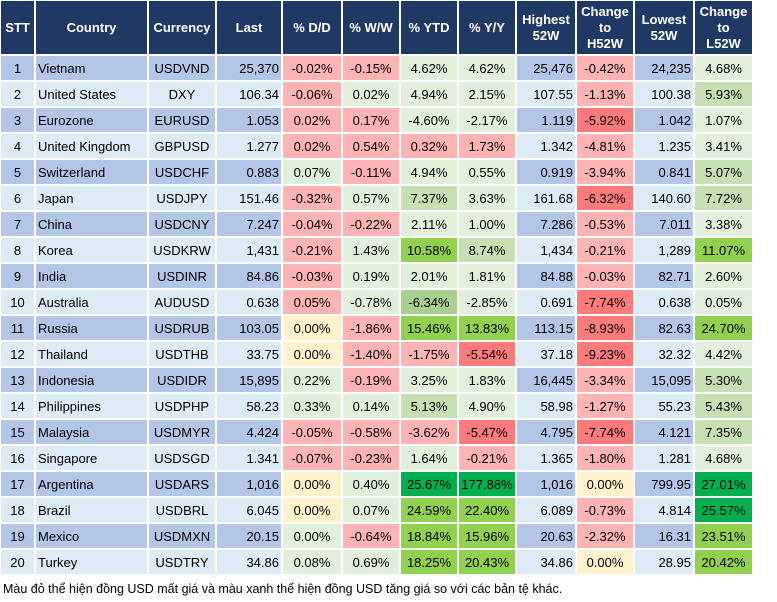 Image resolution: width=777 pixels, height=602 pixels. What do you see at coordinates (487, 328) in the screenshot?
I see `cell-yy: 13.83%` at bounding box center [487, 328].